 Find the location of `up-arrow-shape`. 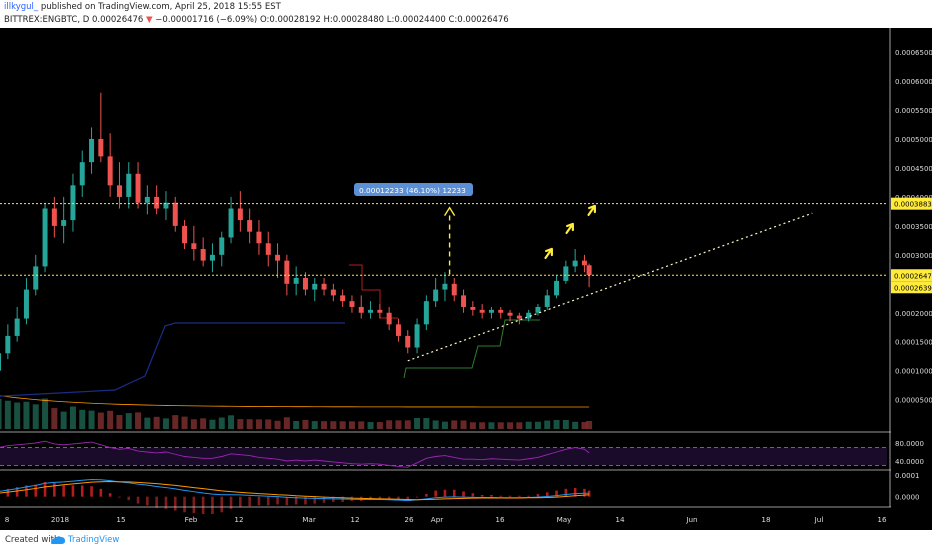

up-arrow-shape is located at coordinates (591, 210).